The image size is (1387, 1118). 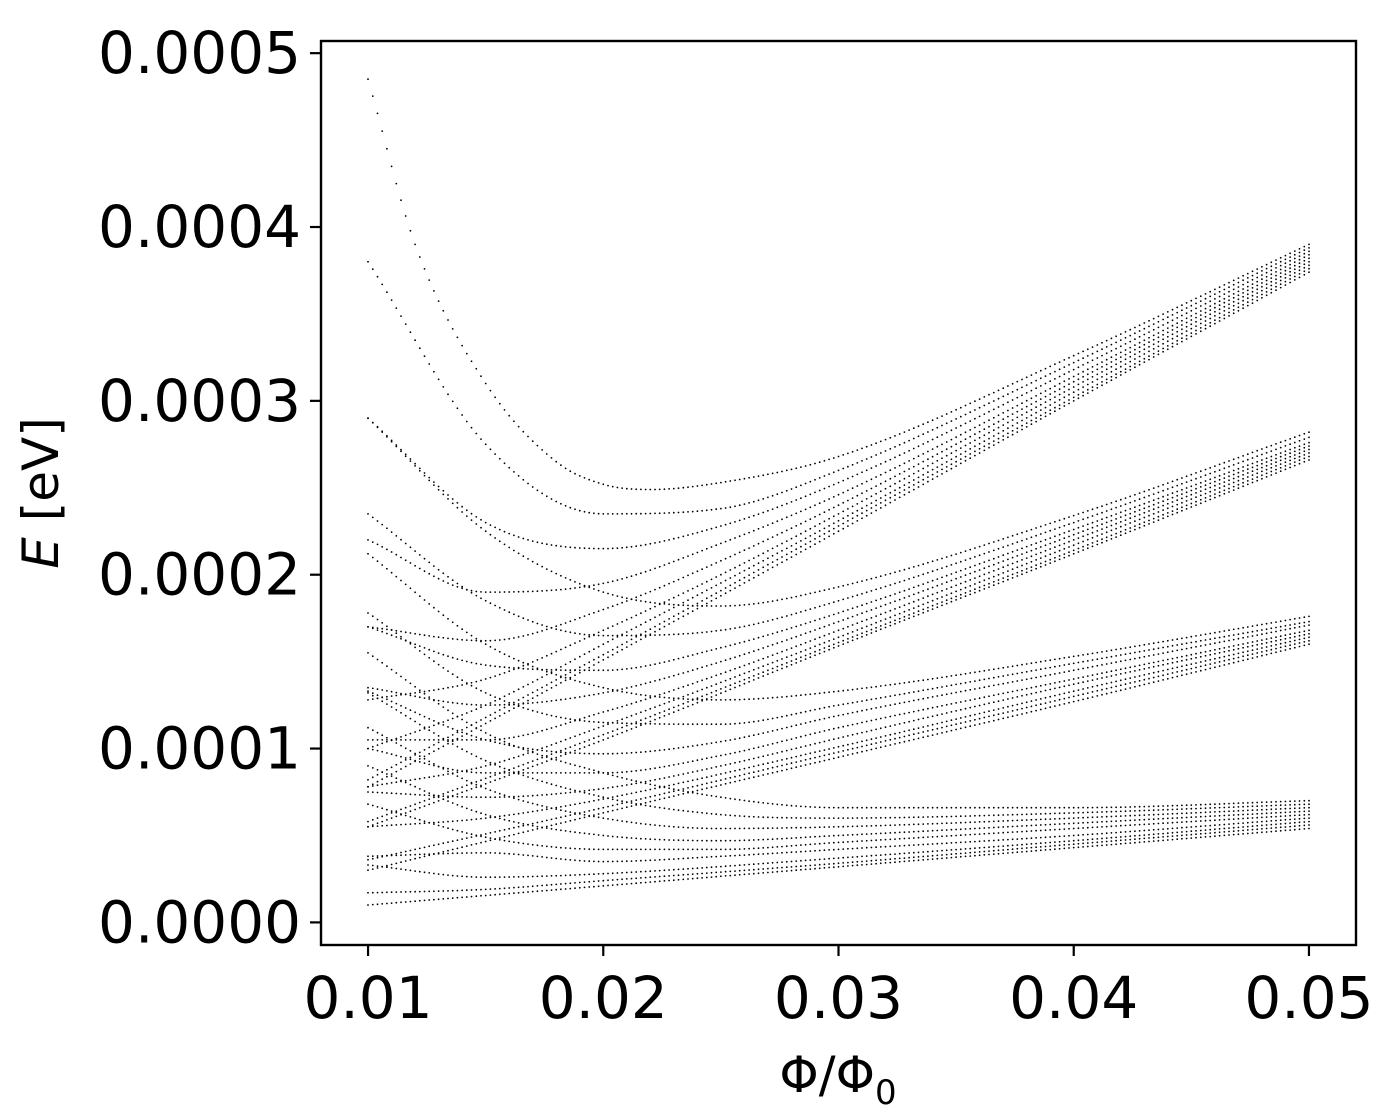 I want to click on y-tick-label: 0.0003, so click(x=199, y=401).